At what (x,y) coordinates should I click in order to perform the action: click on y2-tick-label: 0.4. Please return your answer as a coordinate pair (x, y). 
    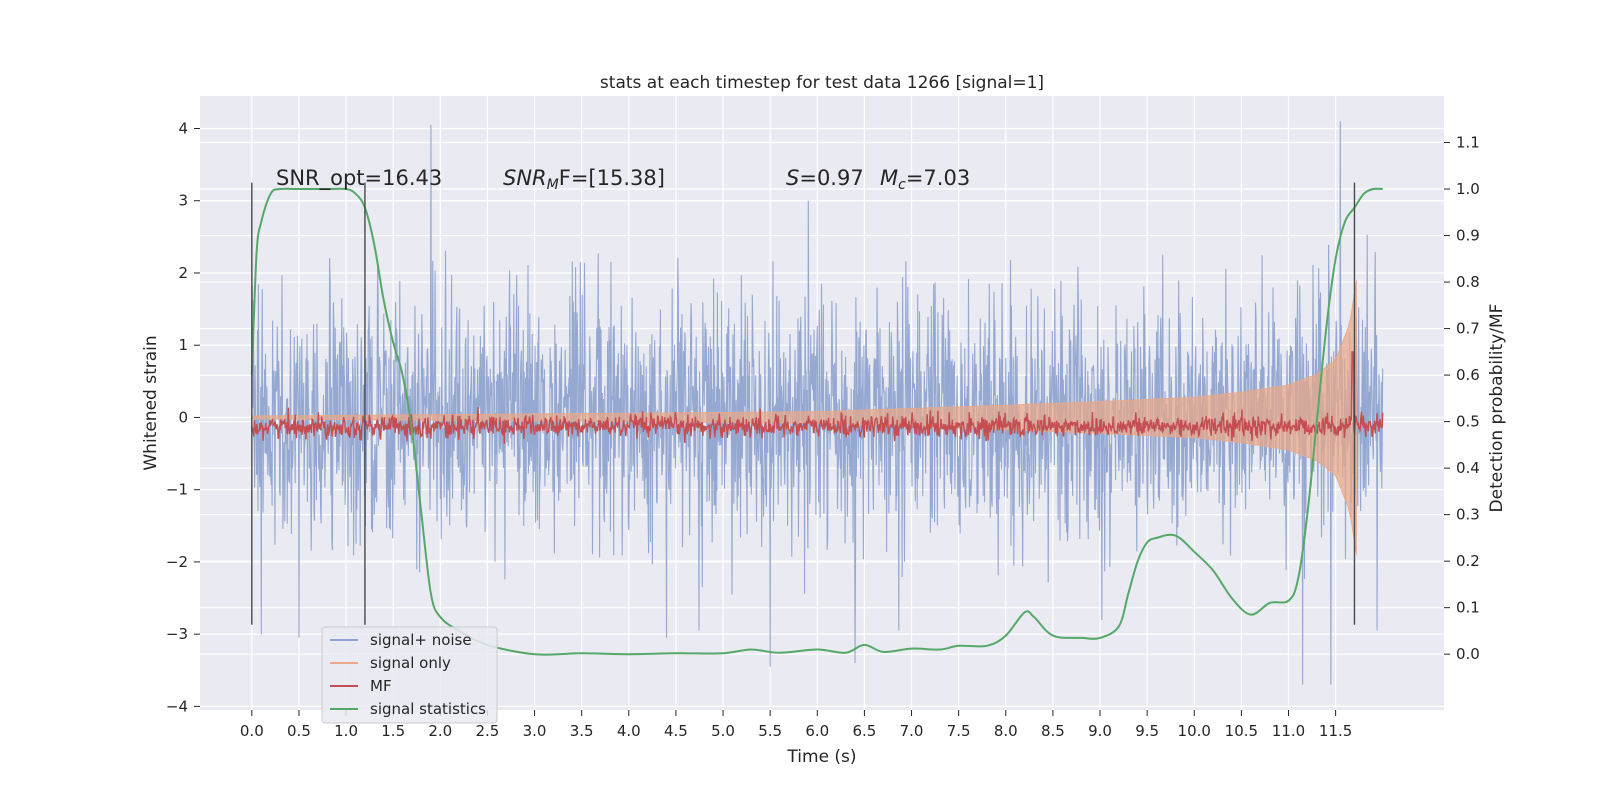
    Looking at the image, I should click on (1468, 468).